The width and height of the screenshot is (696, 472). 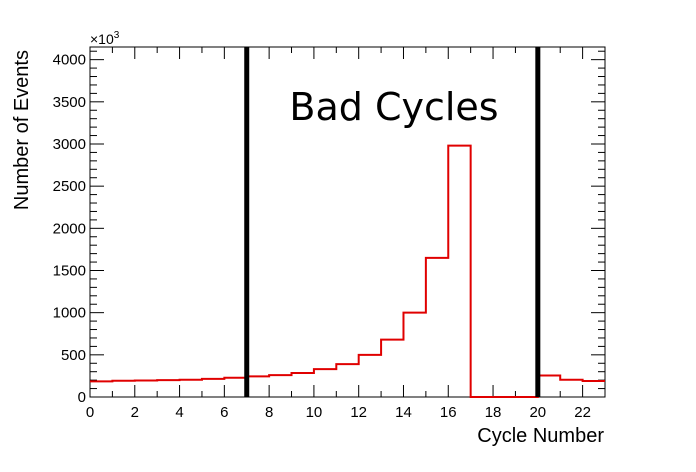 I want to click on y-axis-multiplier: ×10³, so click(x=105, y=38).